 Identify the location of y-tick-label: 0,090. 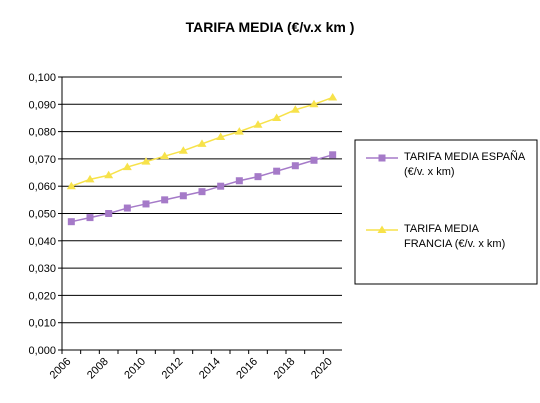
(42, 105).